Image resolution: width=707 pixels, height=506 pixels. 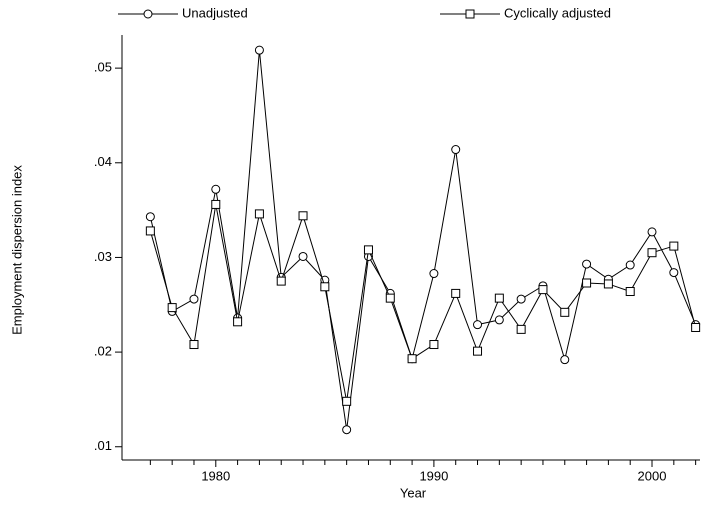 I want to click on x-tick-label: 1990, so click(x=433, y=475).